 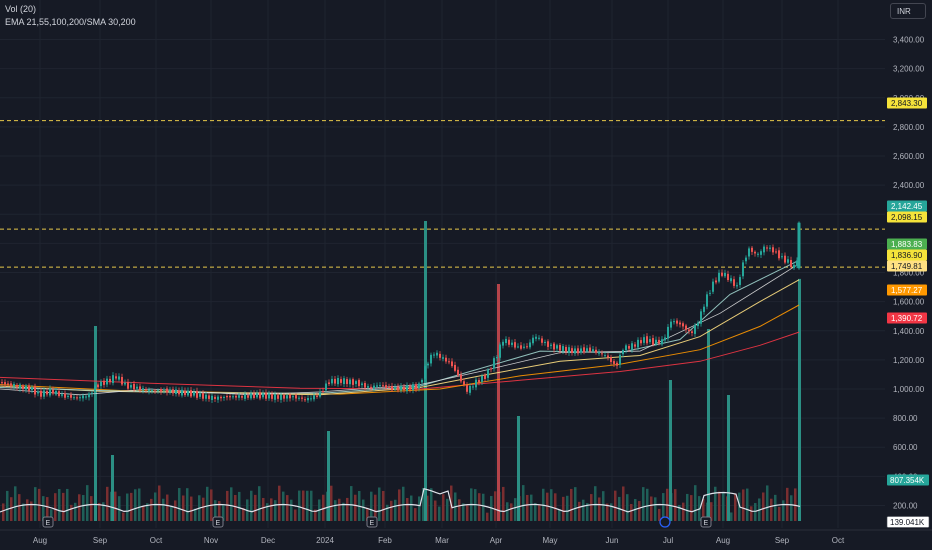 I want to click on dividend-marker, so click(x=665, y=522).